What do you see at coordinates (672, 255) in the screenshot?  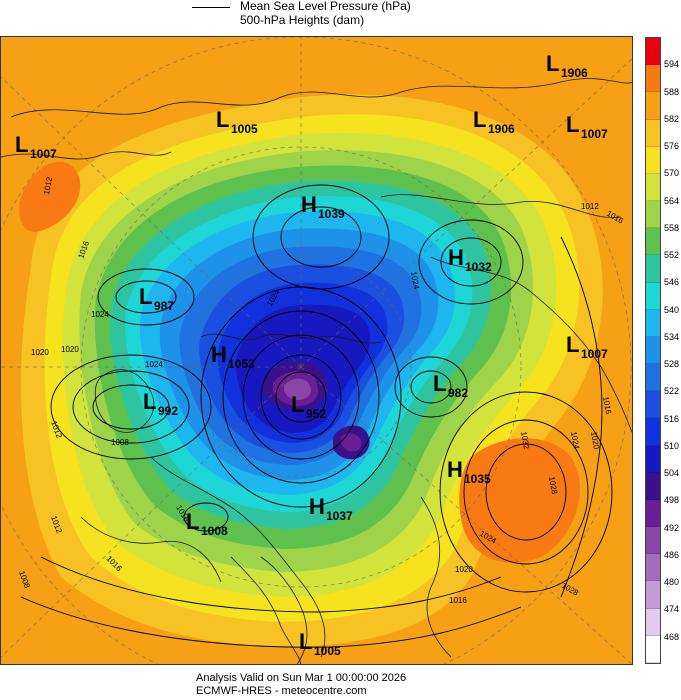 I see `colorbar-tick-label: 552` at bounding box center [672, 255].